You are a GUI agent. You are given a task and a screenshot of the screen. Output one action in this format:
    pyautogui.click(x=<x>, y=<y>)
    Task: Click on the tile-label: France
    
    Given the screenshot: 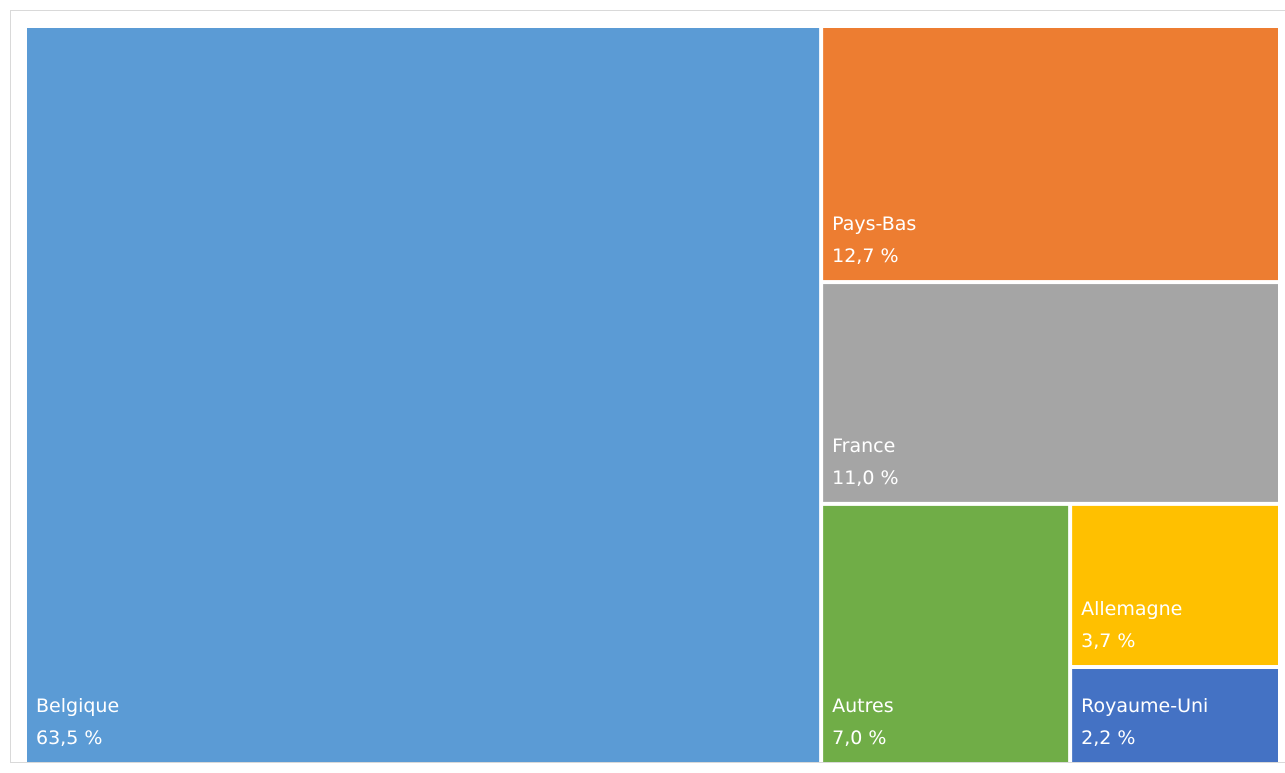 What is the action you would take?
    pyautogui.click(x=863, y=446)
    